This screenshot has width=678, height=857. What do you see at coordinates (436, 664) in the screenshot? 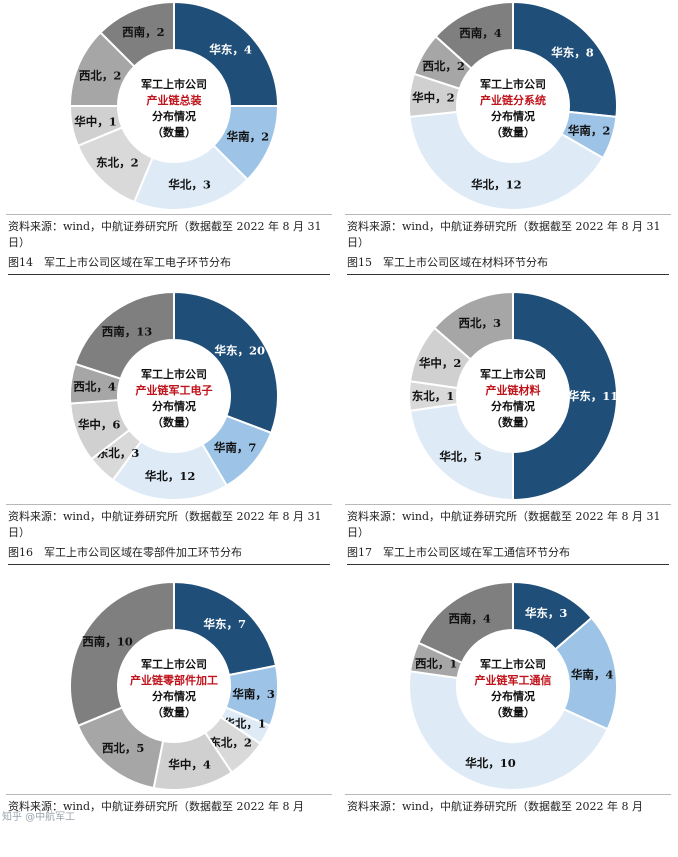
I see `slice-label: 西北，1` at bounding box center [436, 664].